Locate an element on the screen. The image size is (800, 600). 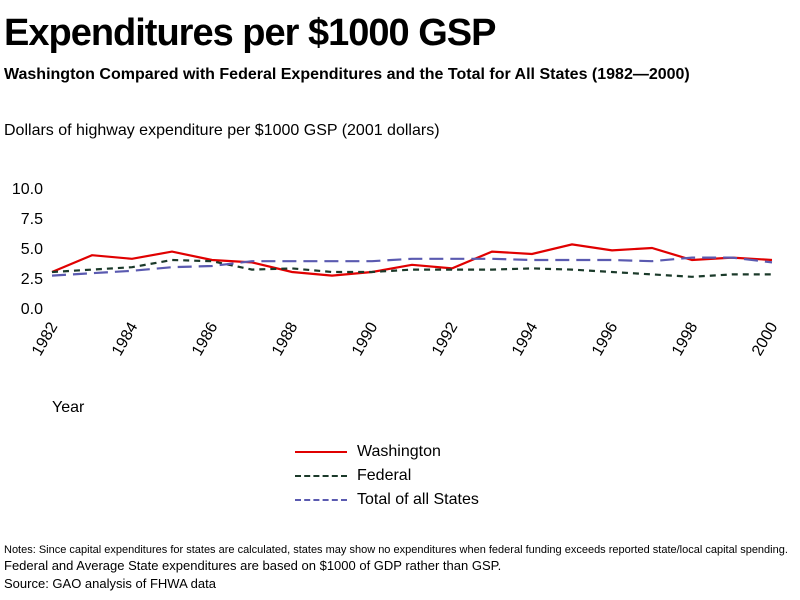
legend-swatch-federal is located at coordinates (321, 476).